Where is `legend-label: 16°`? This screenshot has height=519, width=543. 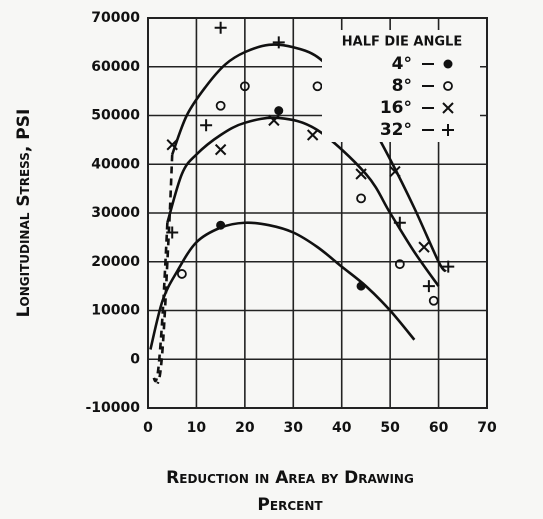
legend-label: 16° is located at coordinates (396, 108).